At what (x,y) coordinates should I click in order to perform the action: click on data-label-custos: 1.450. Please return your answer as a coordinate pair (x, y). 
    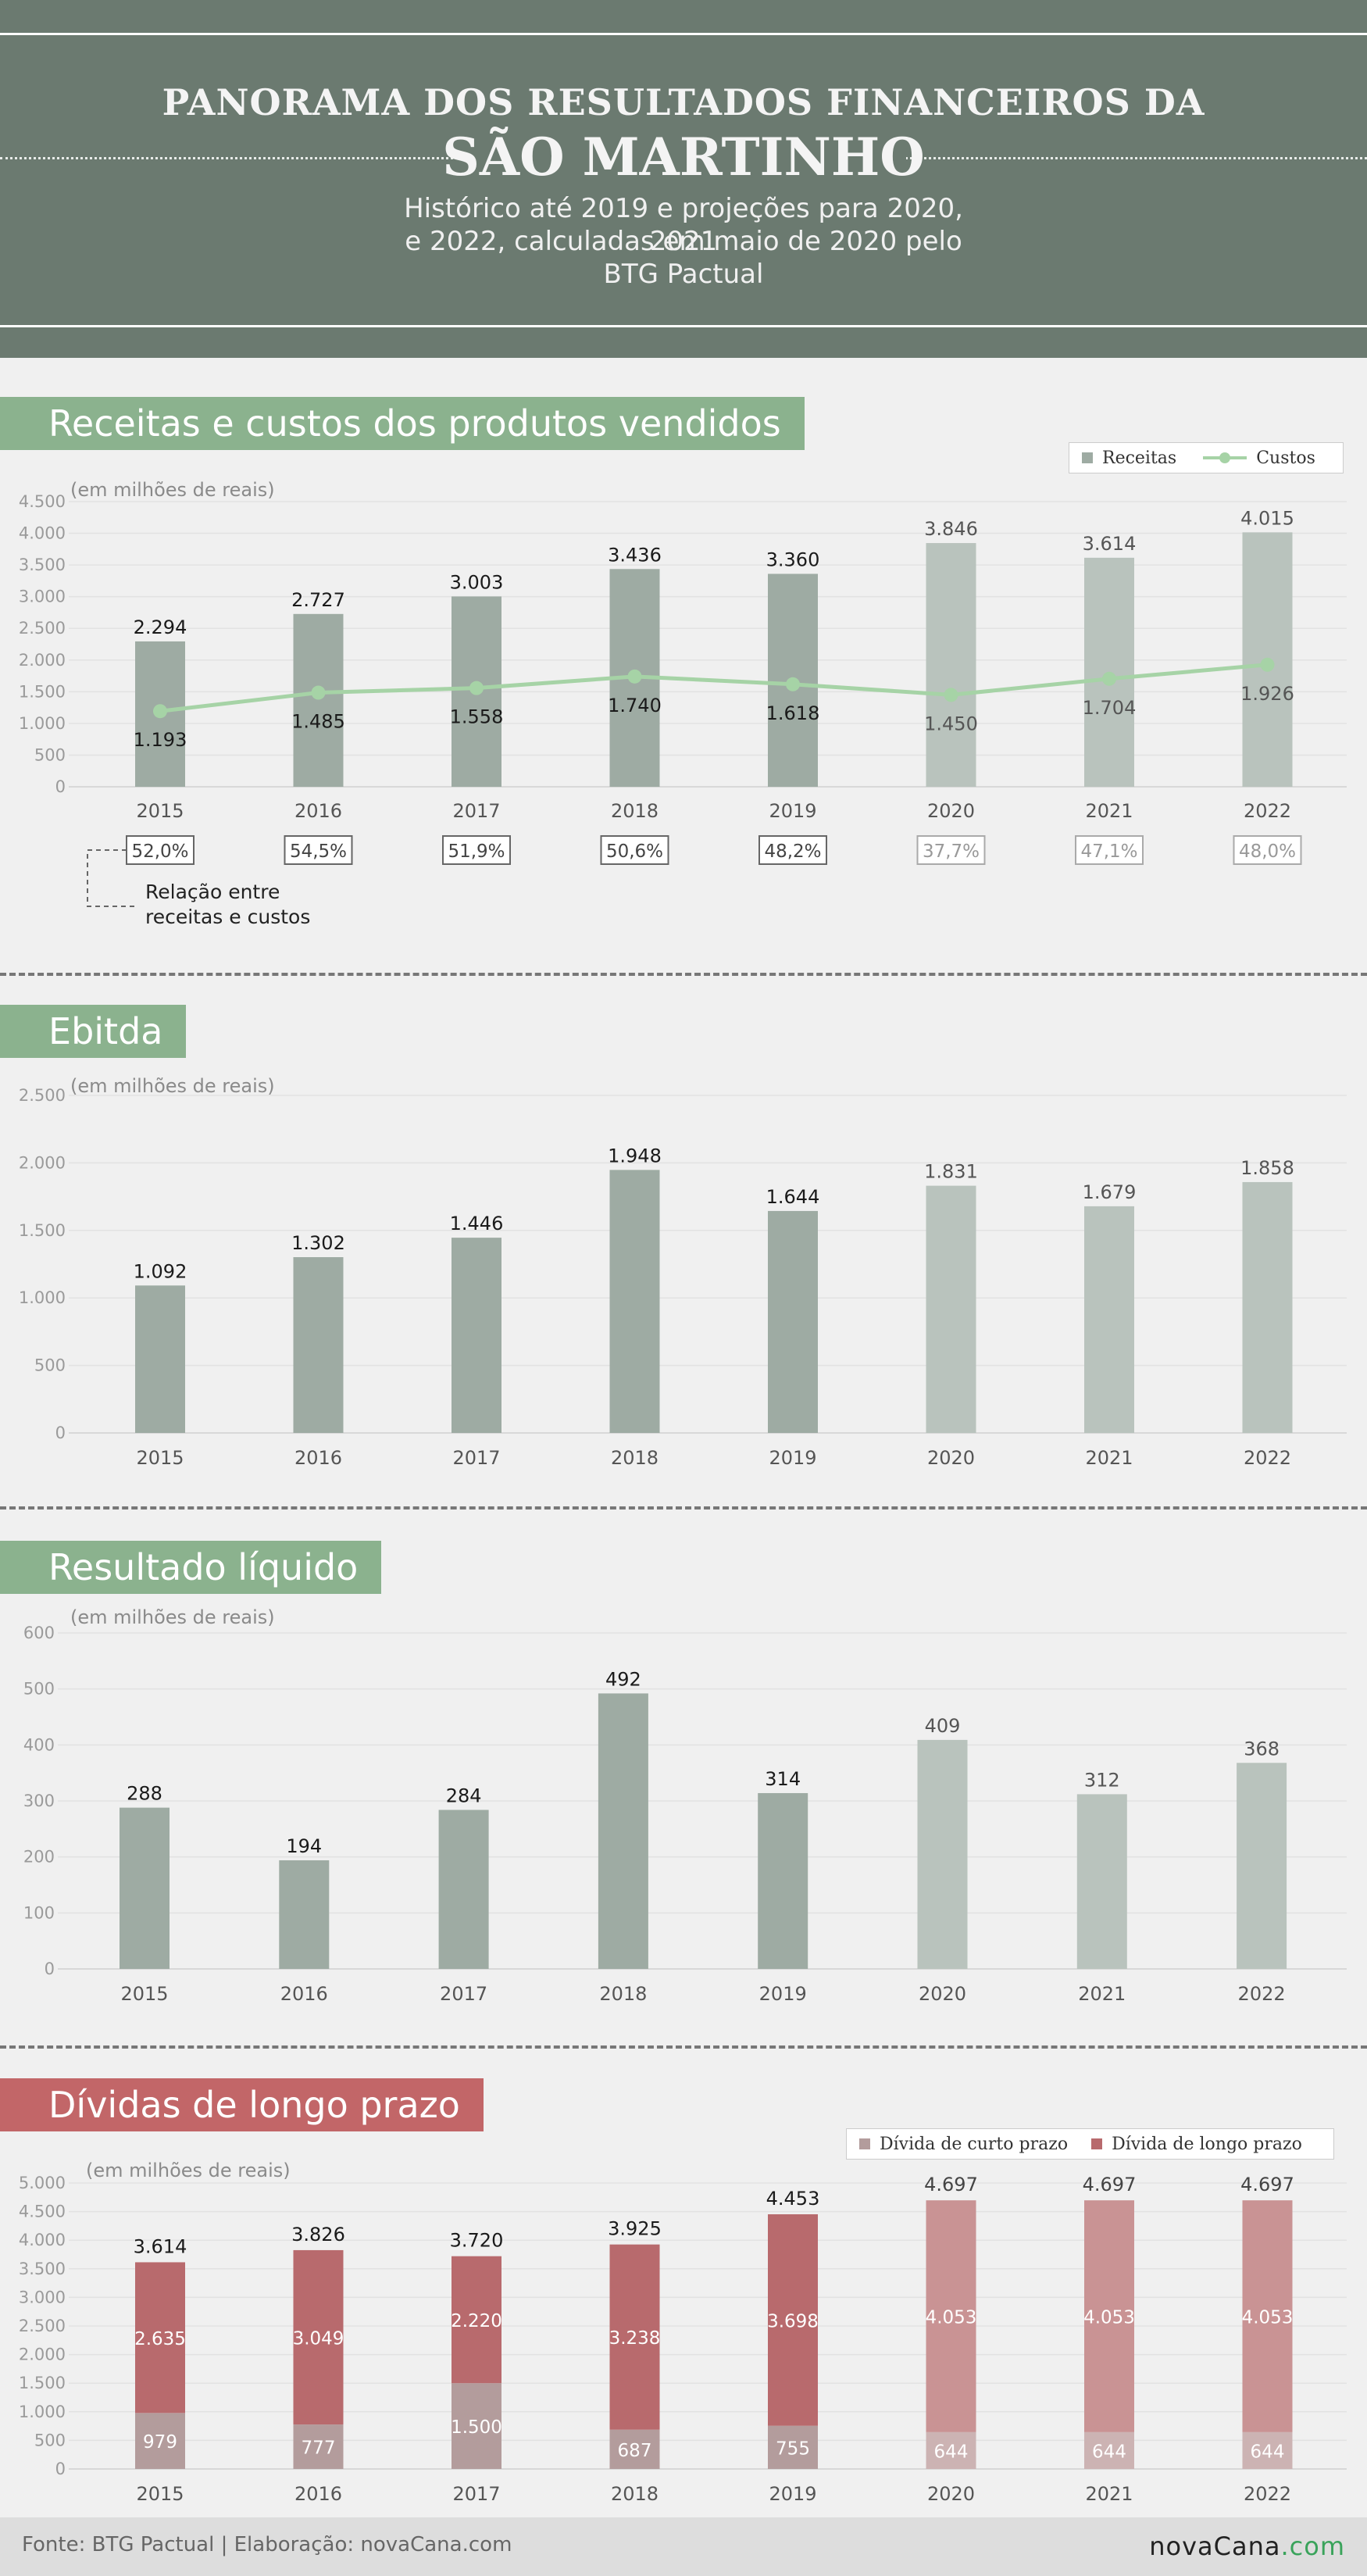
    Looking at the image, I should click on (951, 724).